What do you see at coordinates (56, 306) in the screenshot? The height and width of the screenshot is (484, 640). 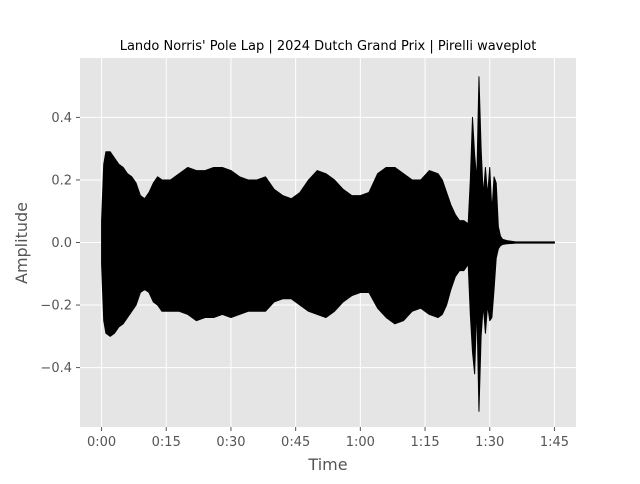 I see `y-tick-label: −0.2` at bounding box center [56, 306].